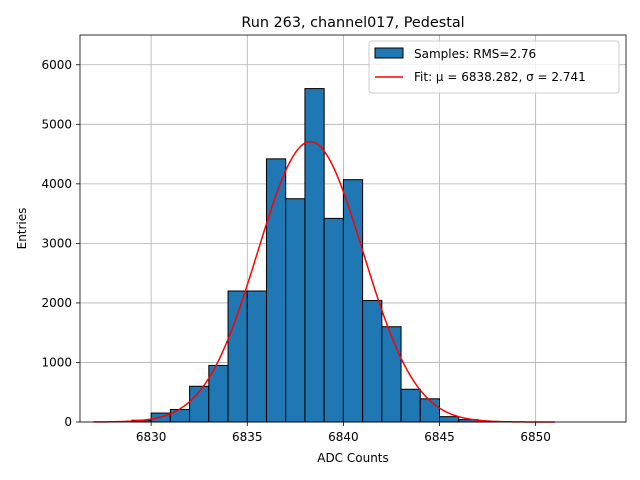 The image size is (640, 480). What do you see at coordinates (343, 437) in the screenshot?
I see `x-tick-label: 6840` at bounding box center [343, 437].